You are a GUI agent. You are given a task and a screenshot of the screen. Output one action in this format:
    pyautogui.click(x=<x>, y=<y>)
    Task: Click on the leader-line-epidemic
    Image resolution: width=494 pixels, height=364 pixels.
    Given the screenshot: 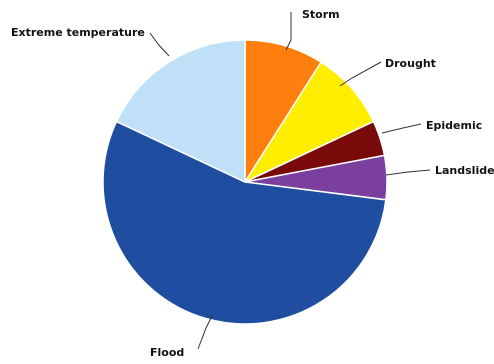 What is the action you would take?
    pyautogui.click(x=401, y=128)
    